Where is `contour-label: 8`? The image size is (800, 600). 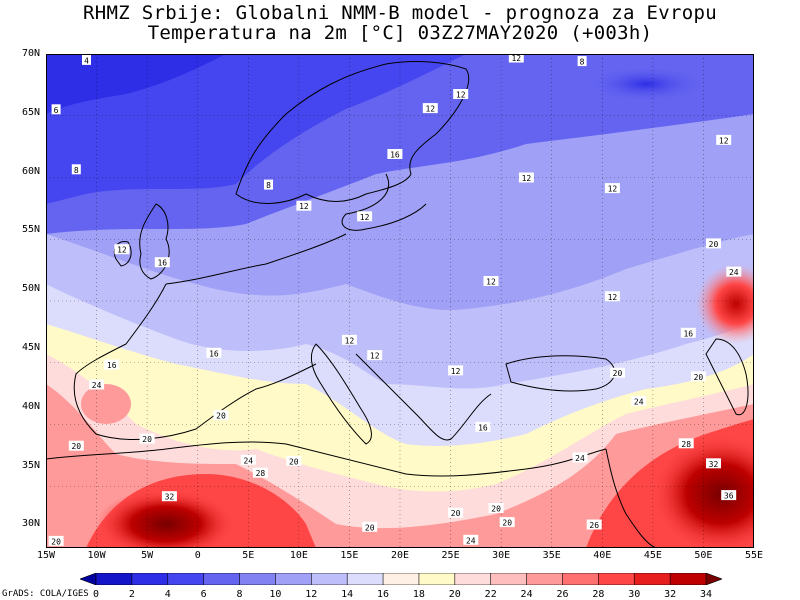
contour-label: 8 is located at coordinates (582, 62).